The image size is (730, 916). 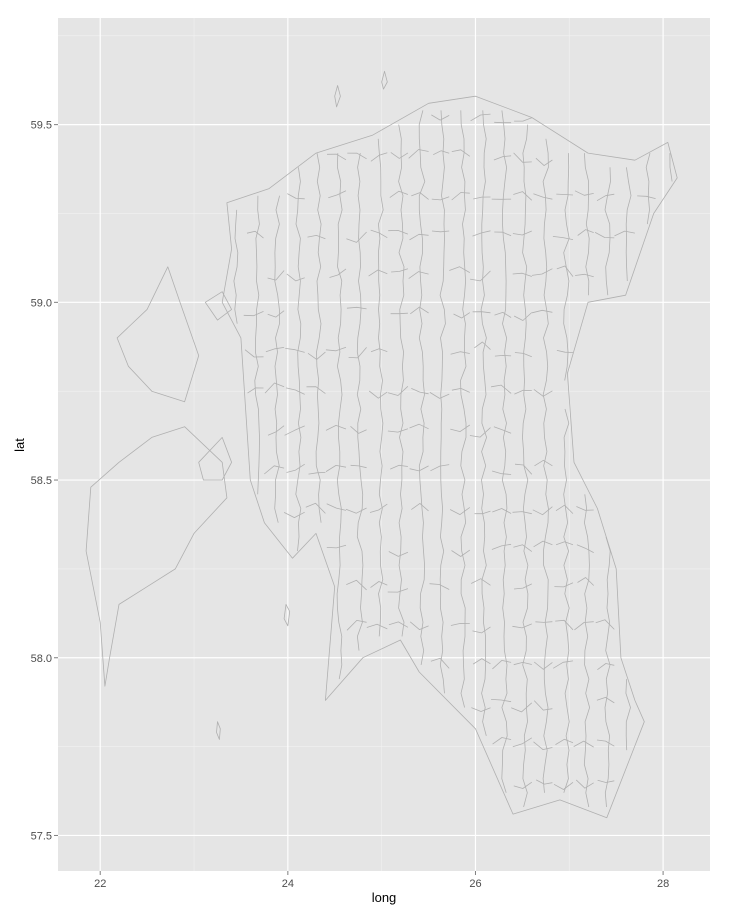 I want to click on region-saaremaa, so click(x=156, y=556).